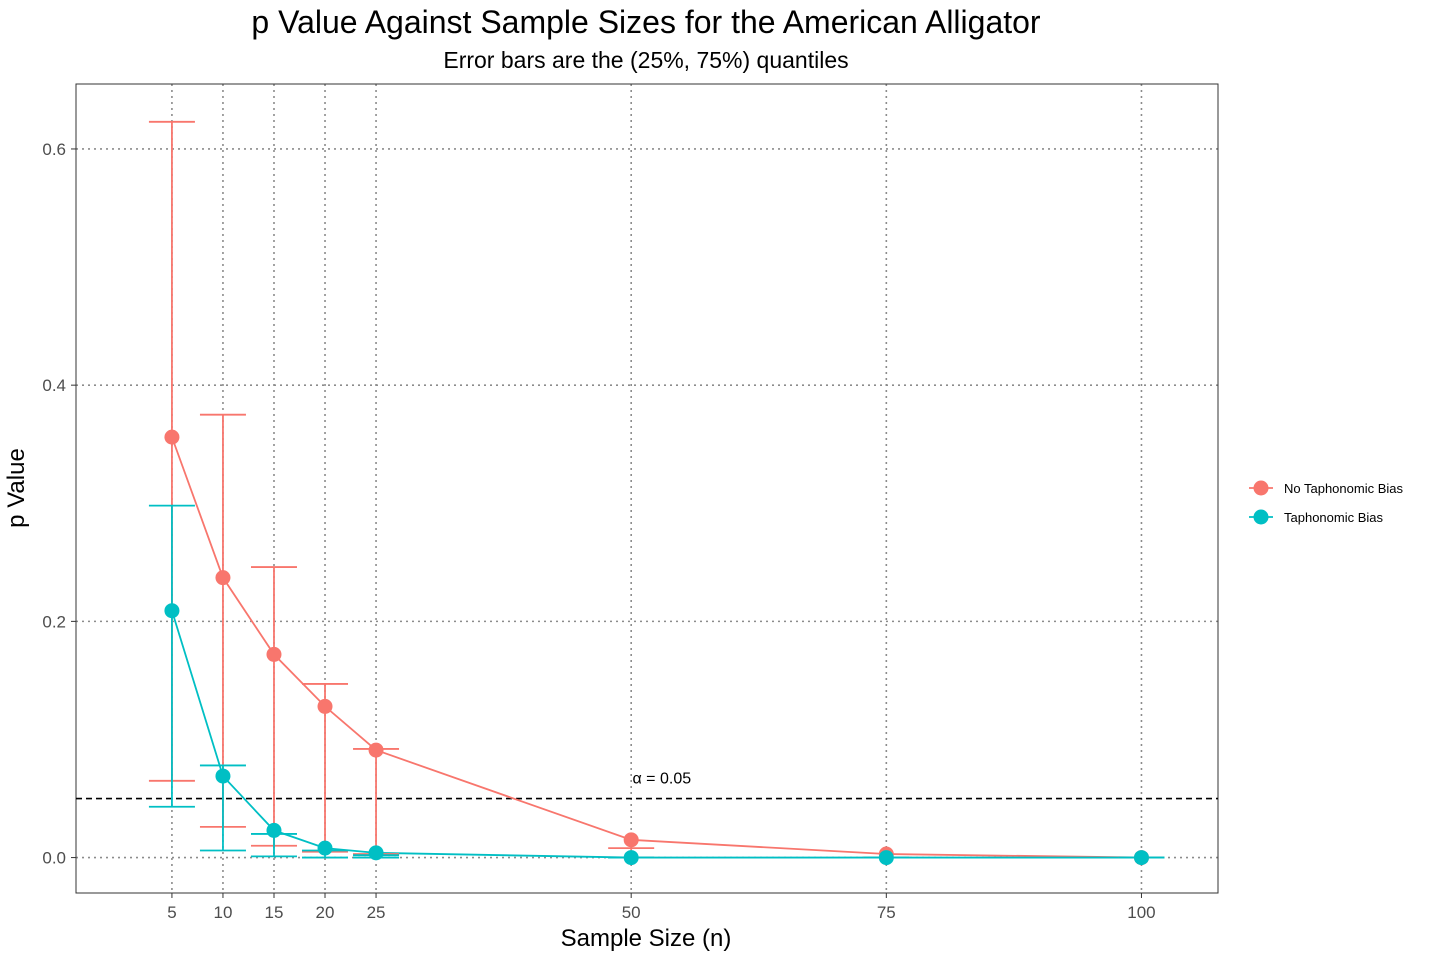 The image size is (1440, 960). Describe the element at coordinates (645, 60) in the screenshot. I see `chart-subtitle: Error bars are the (25%, 75%) quantiles` at that location.